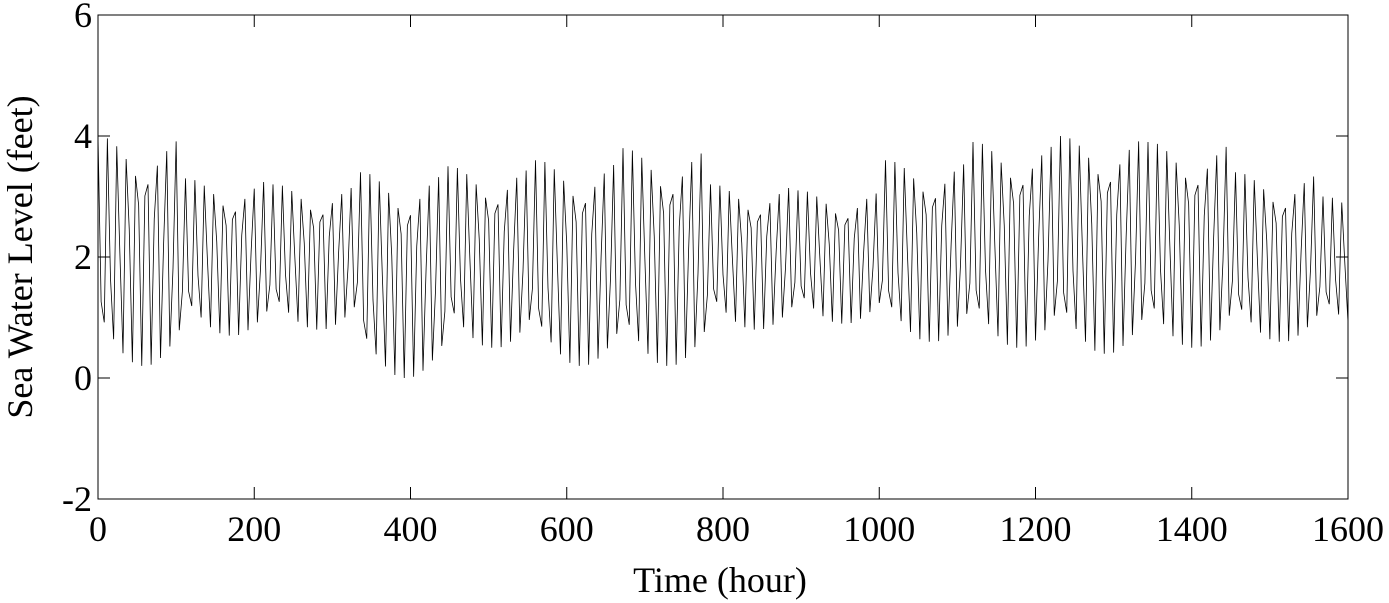 The image size is (1389, 603). I want to click on x-tick-label: 800, so click(723, 529).